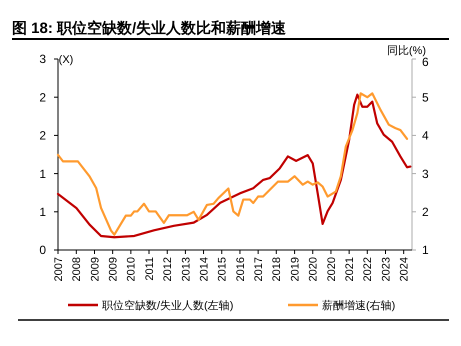  What do you see at coordinates (240, 269) in the screenshot?
I see `x-tick-label: 2016` at bounding box center [240, 269].